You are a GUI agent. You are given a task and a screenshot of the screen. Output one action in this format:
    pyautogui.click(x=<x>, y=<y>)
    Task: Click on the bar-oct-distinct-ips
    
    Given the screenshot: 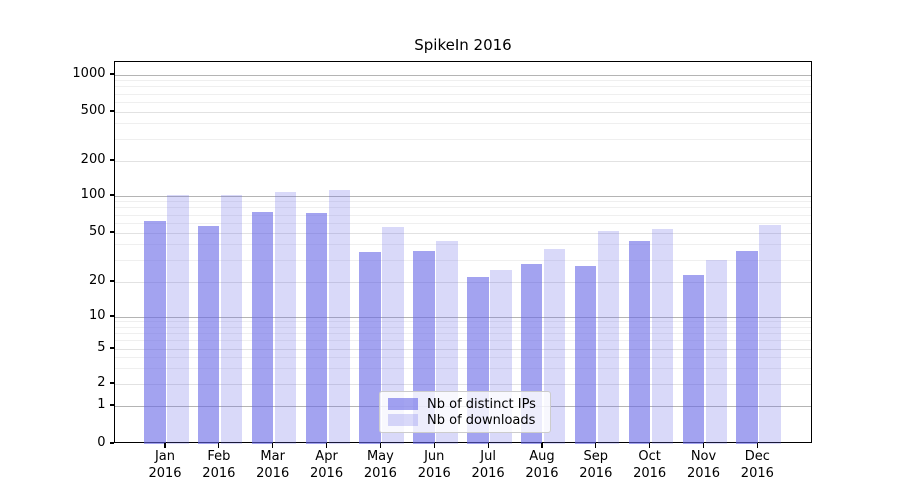 What is the action you would take?
    pyautogui.click(x=639, y=342)
    